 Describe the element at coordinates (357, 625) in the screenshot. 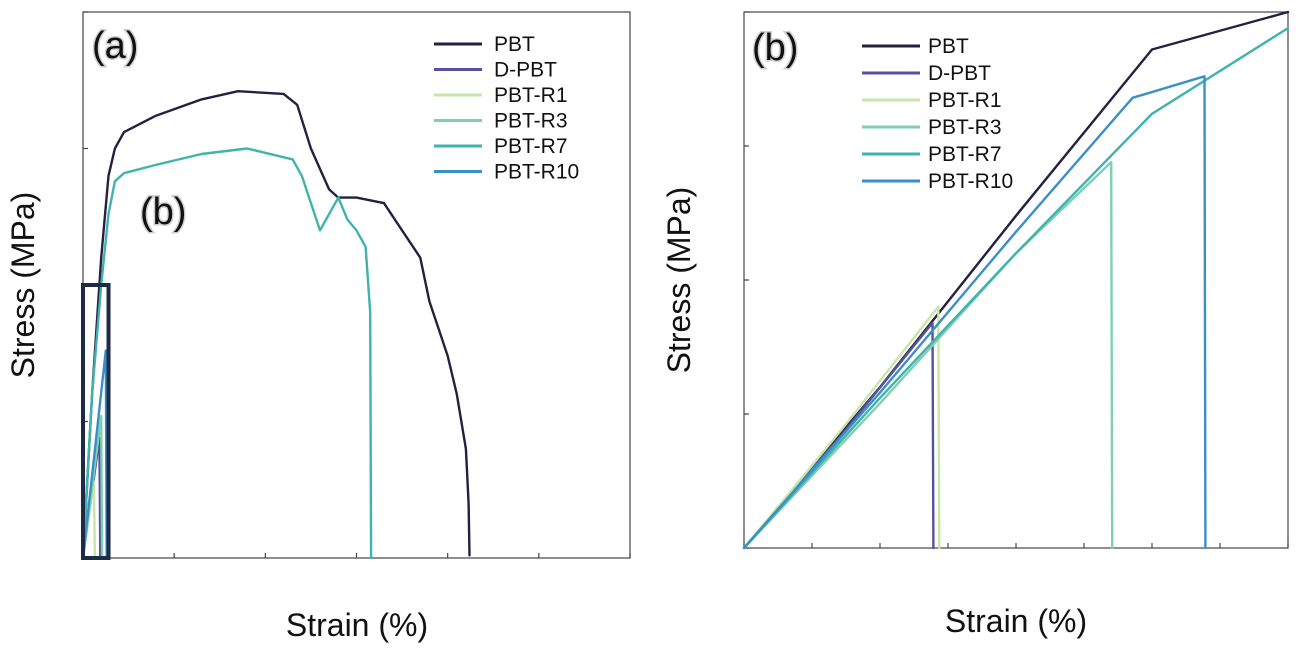

I see `panel-a-xlabel: Strain (%)` at that location.